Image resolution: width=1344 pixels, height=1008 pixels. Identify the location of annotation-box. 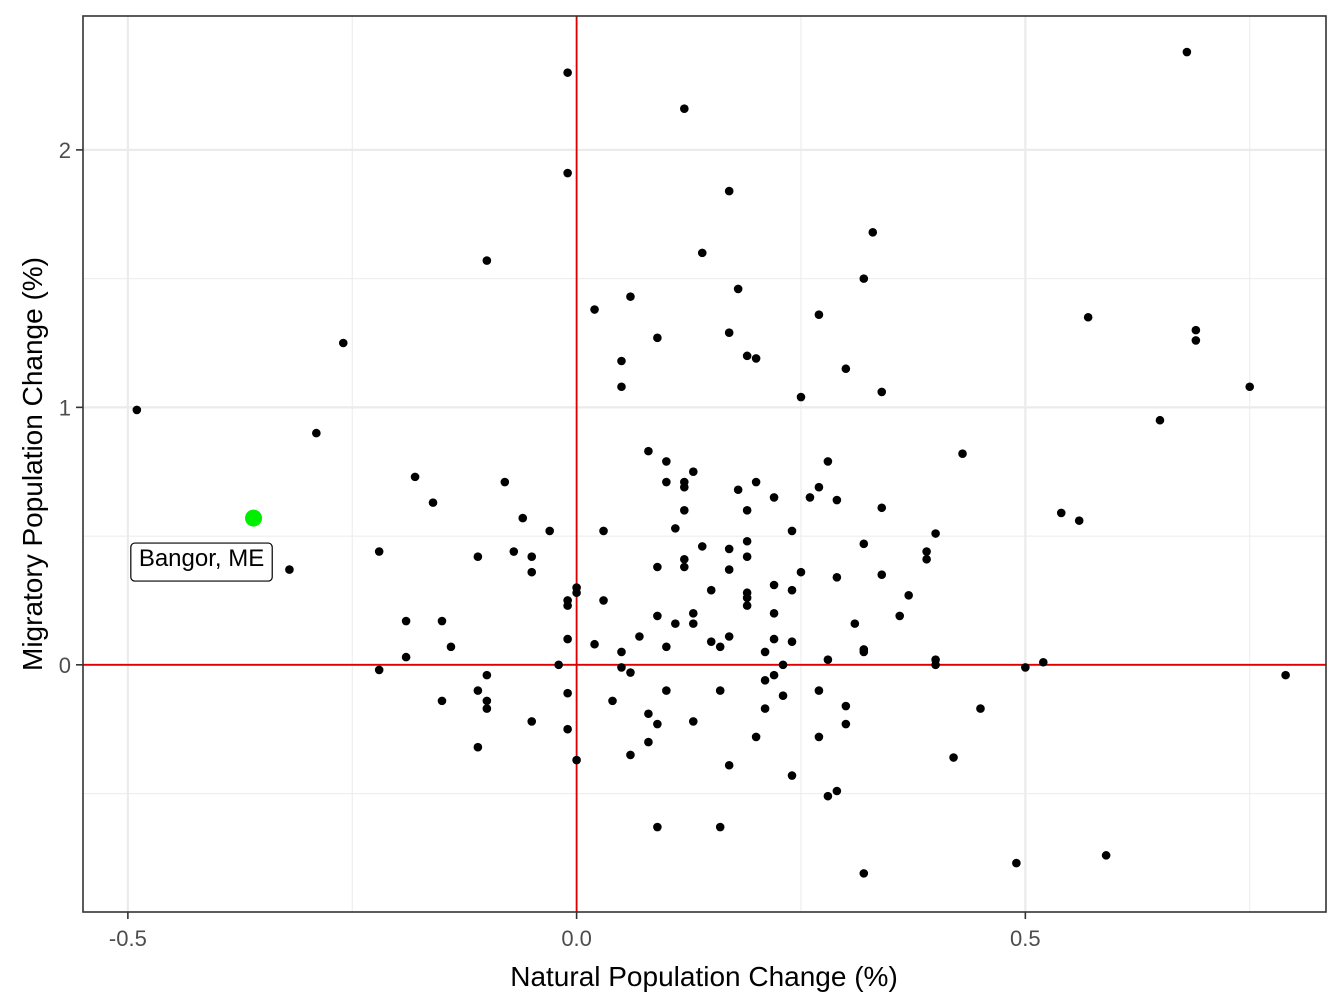
(201, 562).